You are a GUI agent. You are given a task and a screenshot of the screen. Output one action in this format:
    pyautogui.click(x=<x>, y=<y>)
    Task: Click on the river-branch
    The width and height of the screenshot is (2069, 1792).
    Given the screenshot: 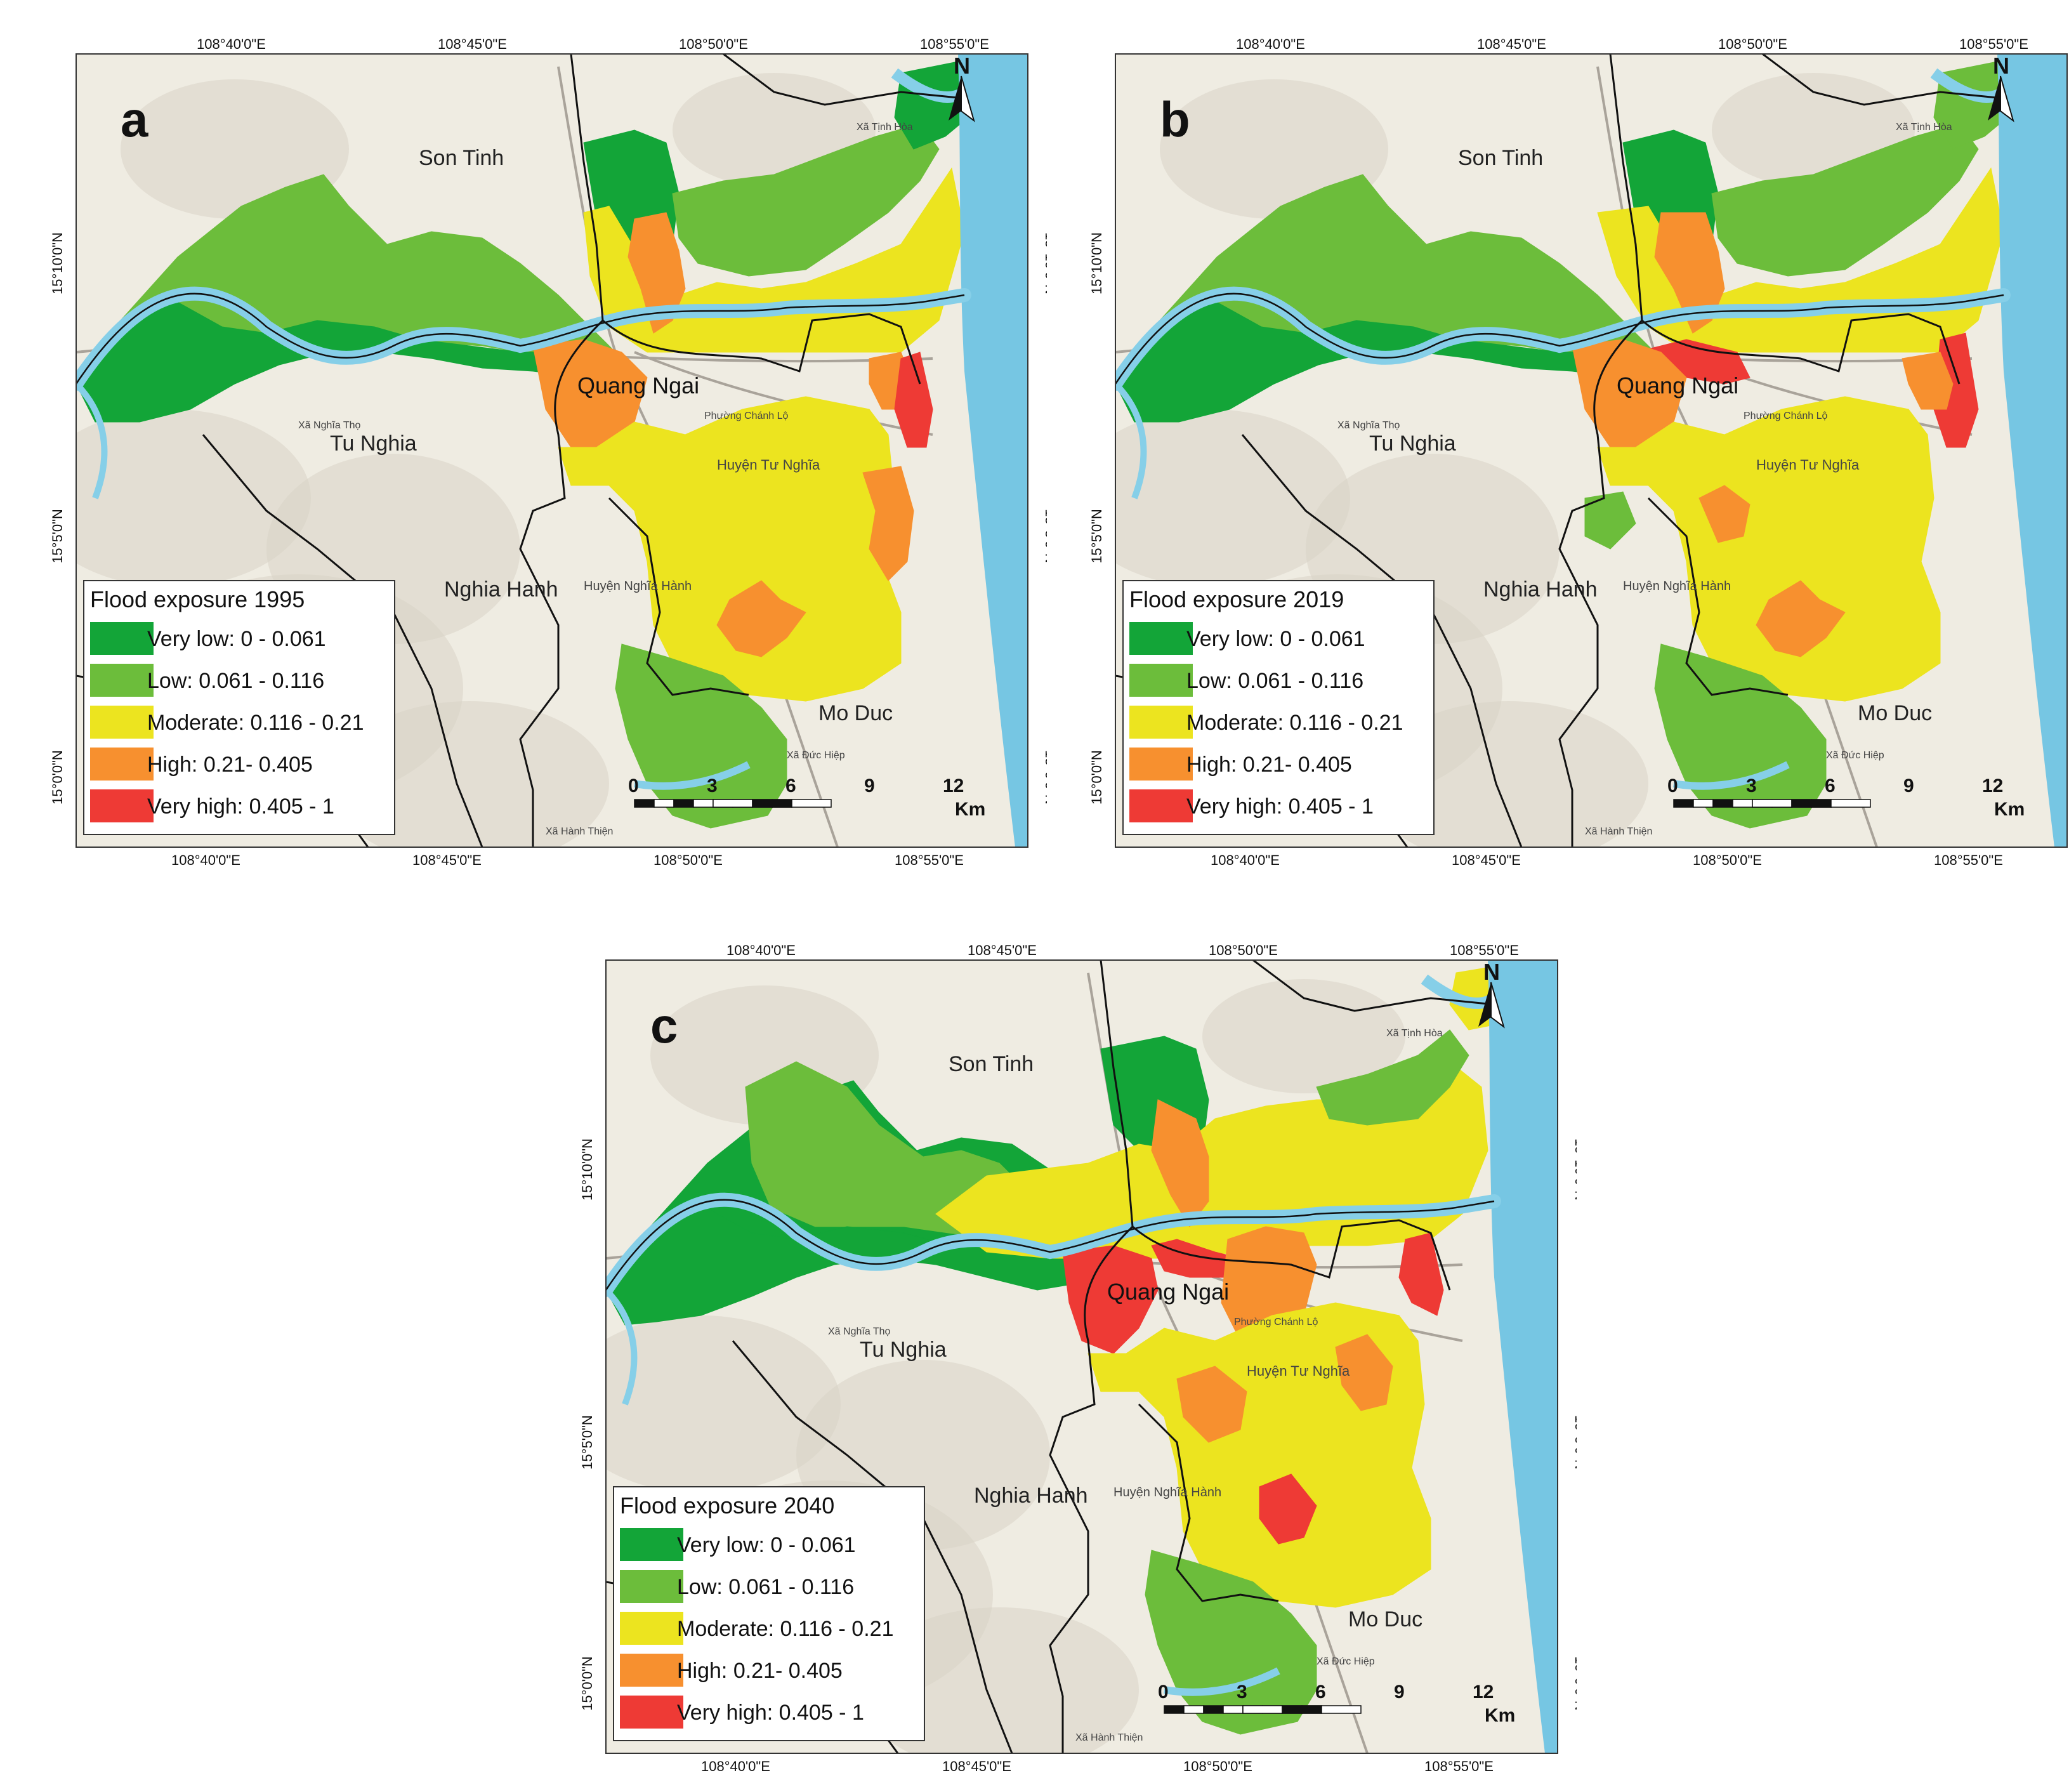 What is the action you would take?
    pyautogui.click(x=92, y=440)
    